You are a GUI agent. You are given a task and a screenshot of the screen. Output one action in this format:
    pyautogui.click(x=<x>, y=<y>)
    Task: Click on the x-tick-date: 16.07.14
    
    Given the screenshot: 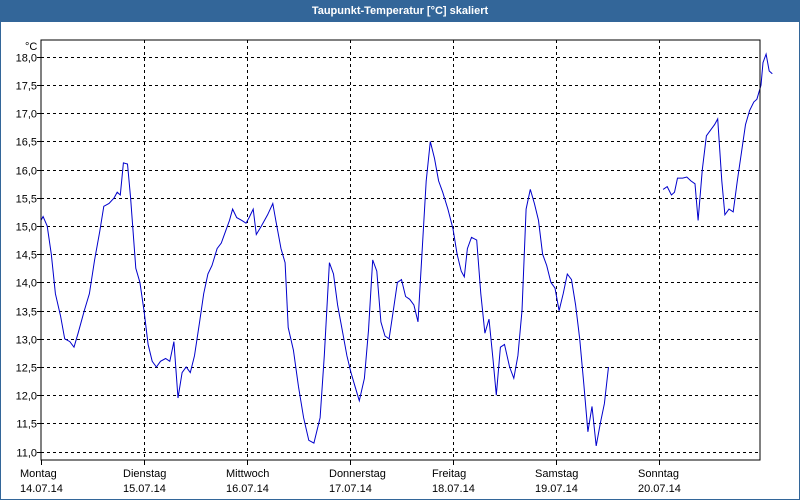 What is the action you would take?
    pyautogui.click(x=247, y=489)
    